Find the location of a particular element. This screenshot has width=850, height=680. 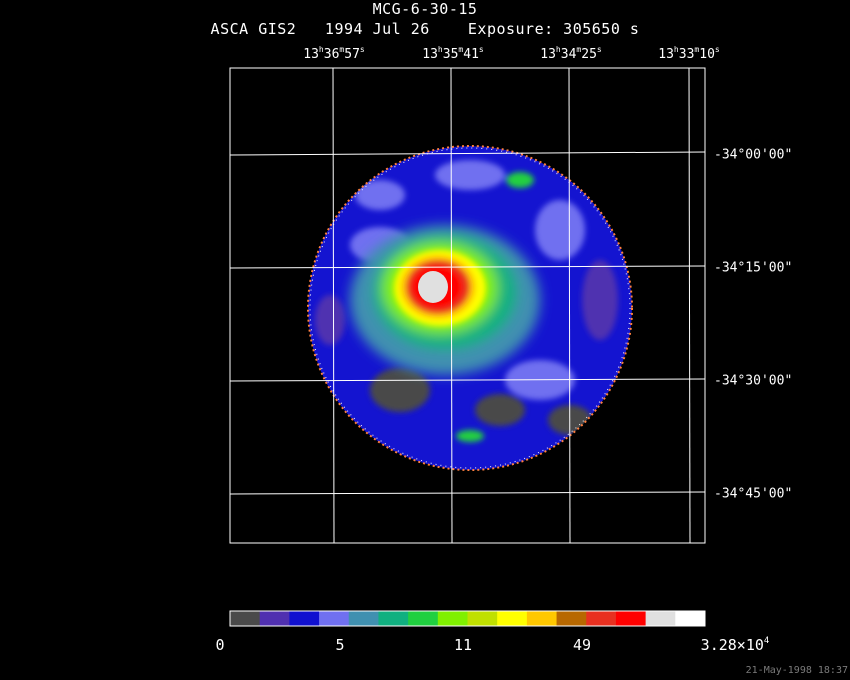

dec-label-1: -34°00'00" is located at coordinates (753, 155).